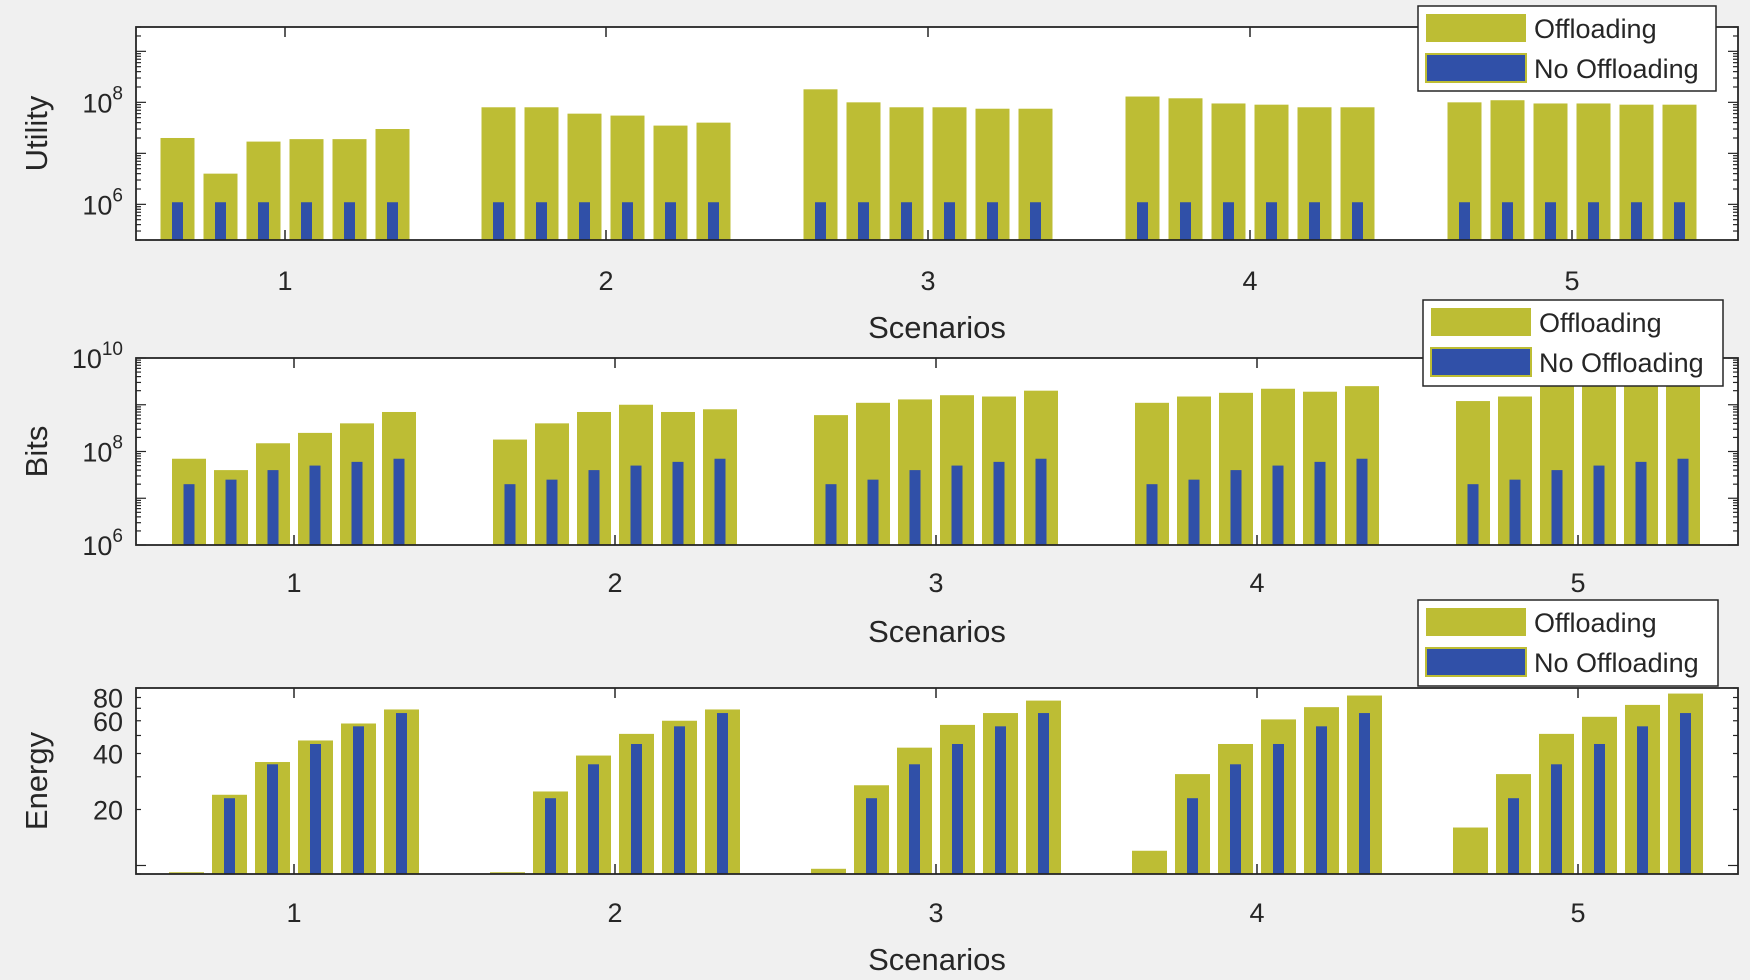 The image size is (1750, 980). I want to click on y-axis-label: Energy, so click(36, 780).